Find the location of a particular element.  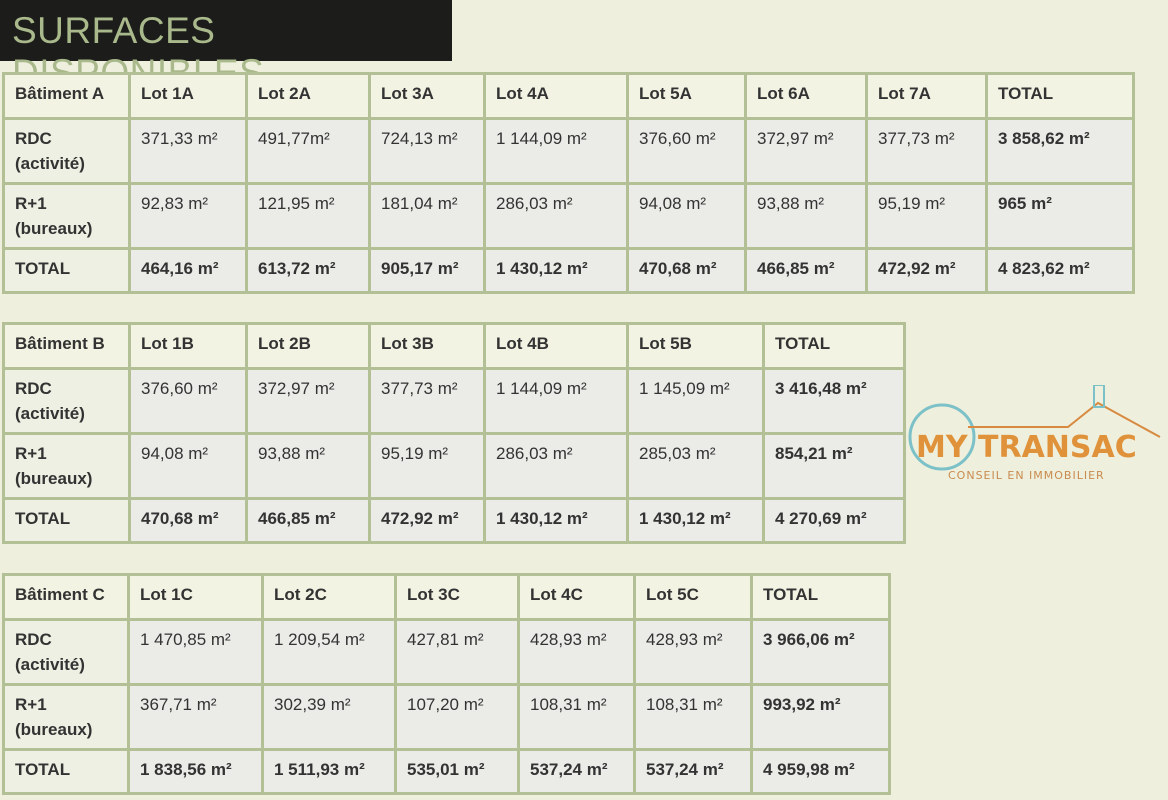

column-header: Lot 1A is located at coordinates (188, 96).